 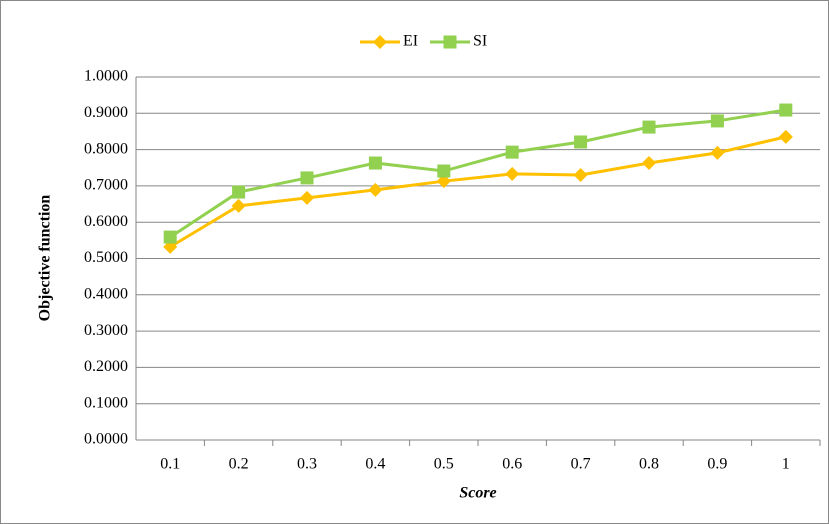 What do you see at coordinates (307, 464) in the screenshot?
I see `x-tick-label: 0.3` at bounding box center [307, 464].